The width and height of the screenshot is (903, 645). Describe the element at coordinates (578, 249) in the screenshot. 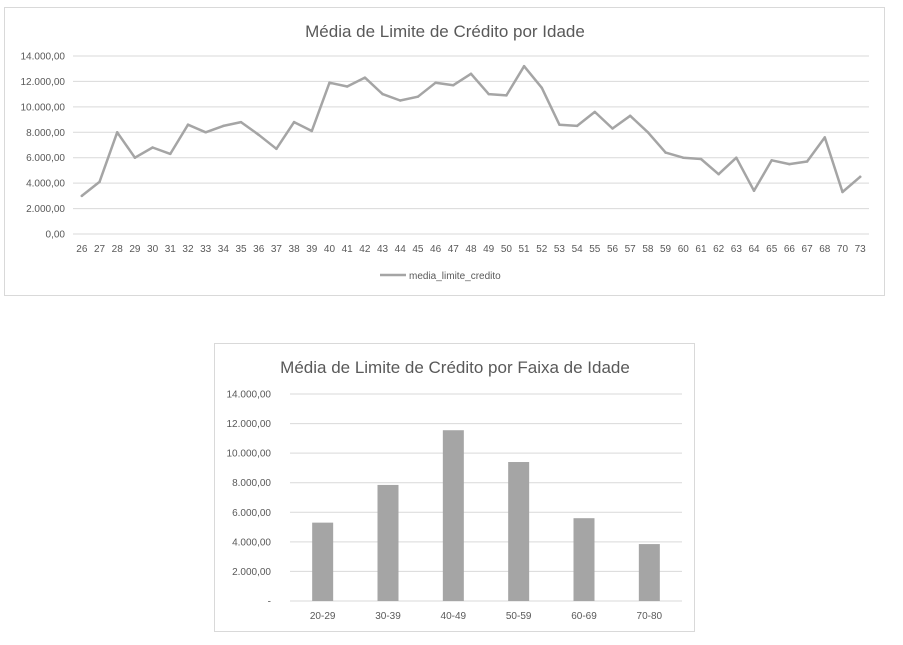

I see `x-tick-label: 54` at that location.